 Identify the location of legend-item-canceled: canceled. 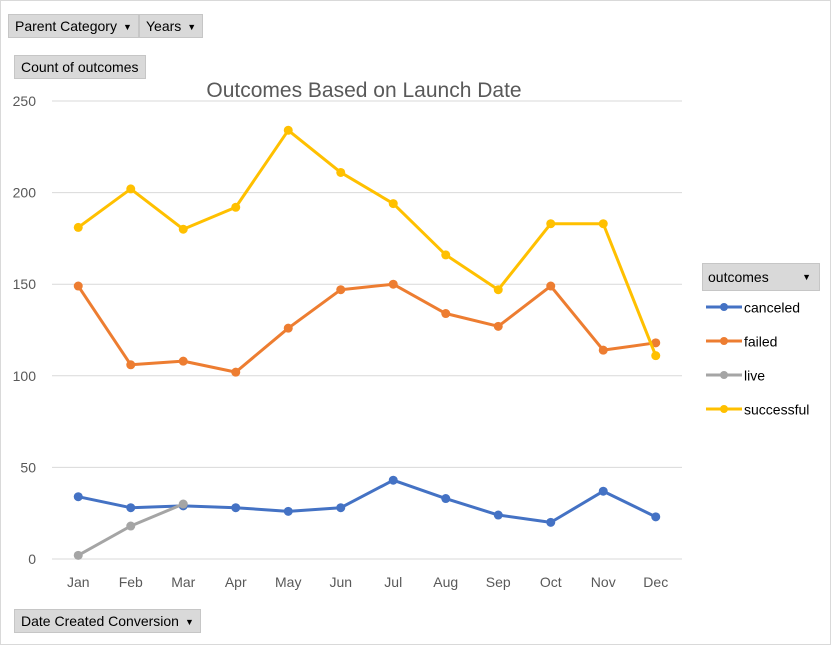
(752, 306).